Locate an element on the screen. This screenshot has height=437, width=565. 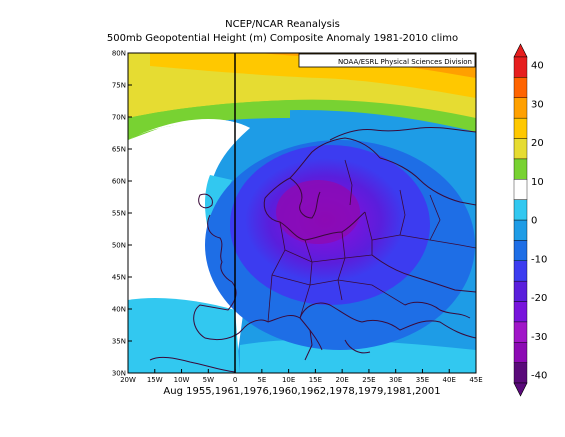
lon-tick-label: 20E is located at coordinates (341, 380).